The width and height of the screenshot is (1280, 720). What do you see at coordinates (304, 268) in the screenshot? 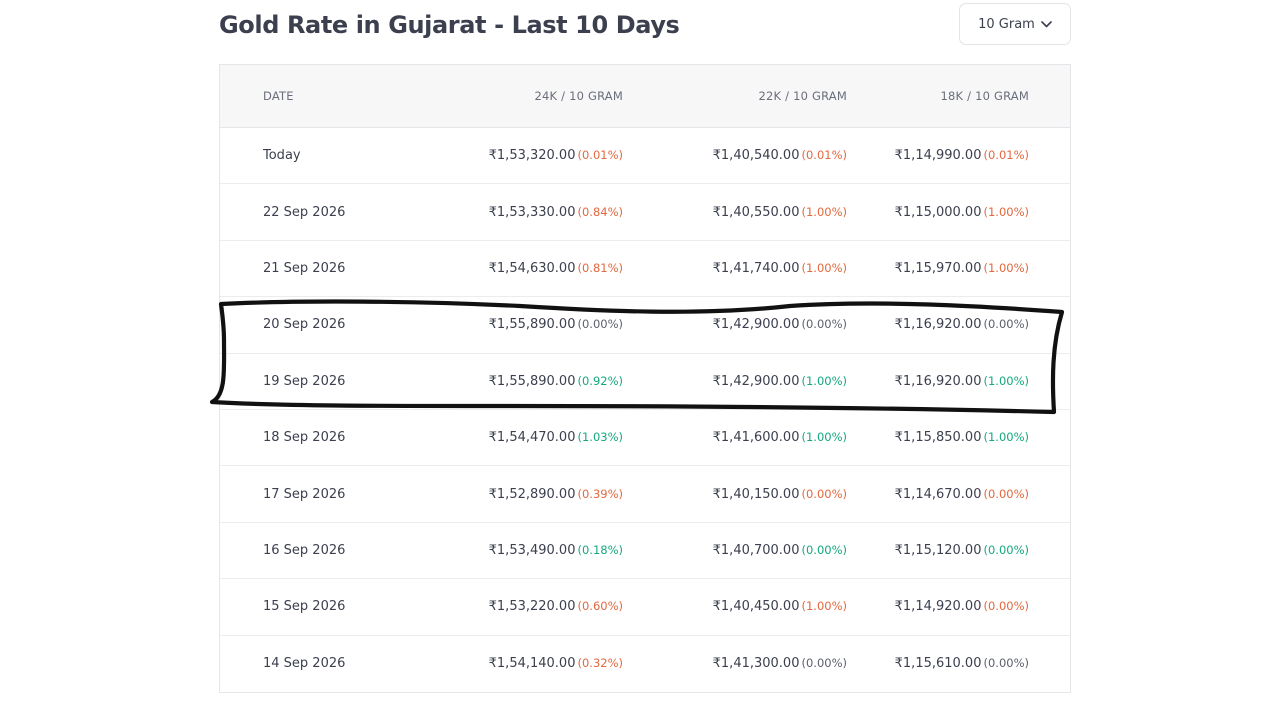
I see `row-date: 21 Sep 2026` at bounding box center [304, 268].